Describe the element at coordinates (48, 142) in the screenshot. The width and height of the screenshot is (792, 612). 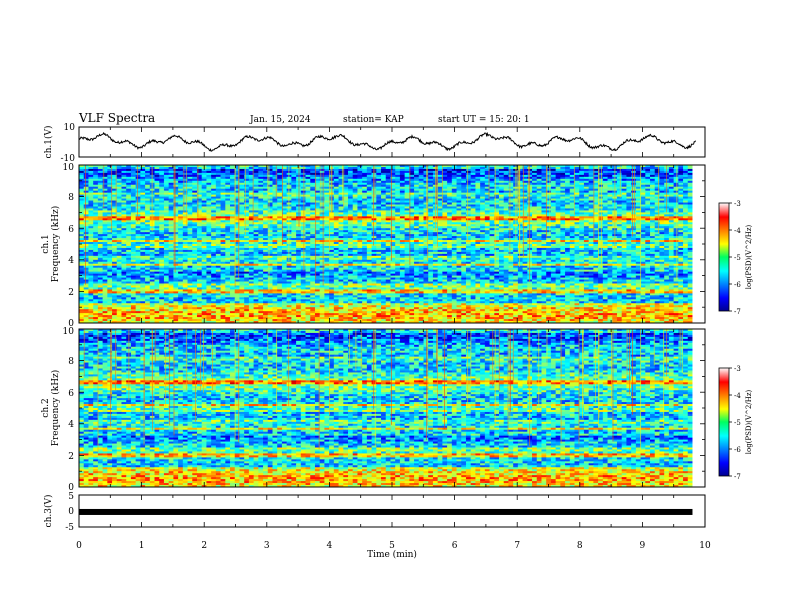
I see `ch1-waveform-ylabel: ch.1(V)` at that location.